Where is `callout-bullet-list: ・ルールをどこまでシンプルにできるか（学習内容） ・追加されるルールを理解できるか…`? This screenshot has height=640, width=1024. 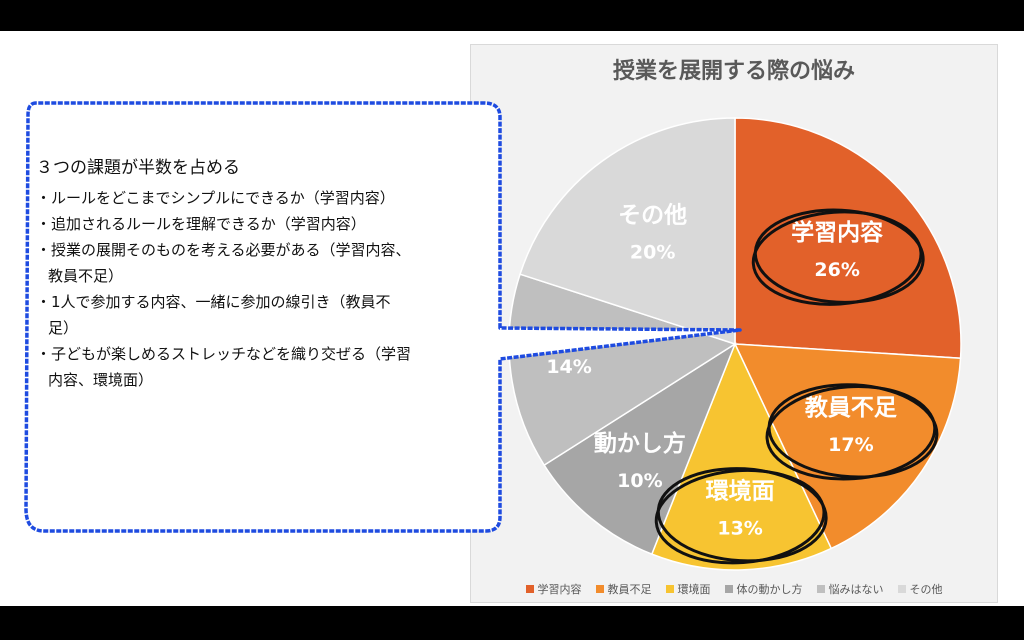
callout-bullet-list: ・ルールをどこまでシンプルにできるか（学習内容） ・追加されるルールを理解できるか… is located at coordinates (266, 289).